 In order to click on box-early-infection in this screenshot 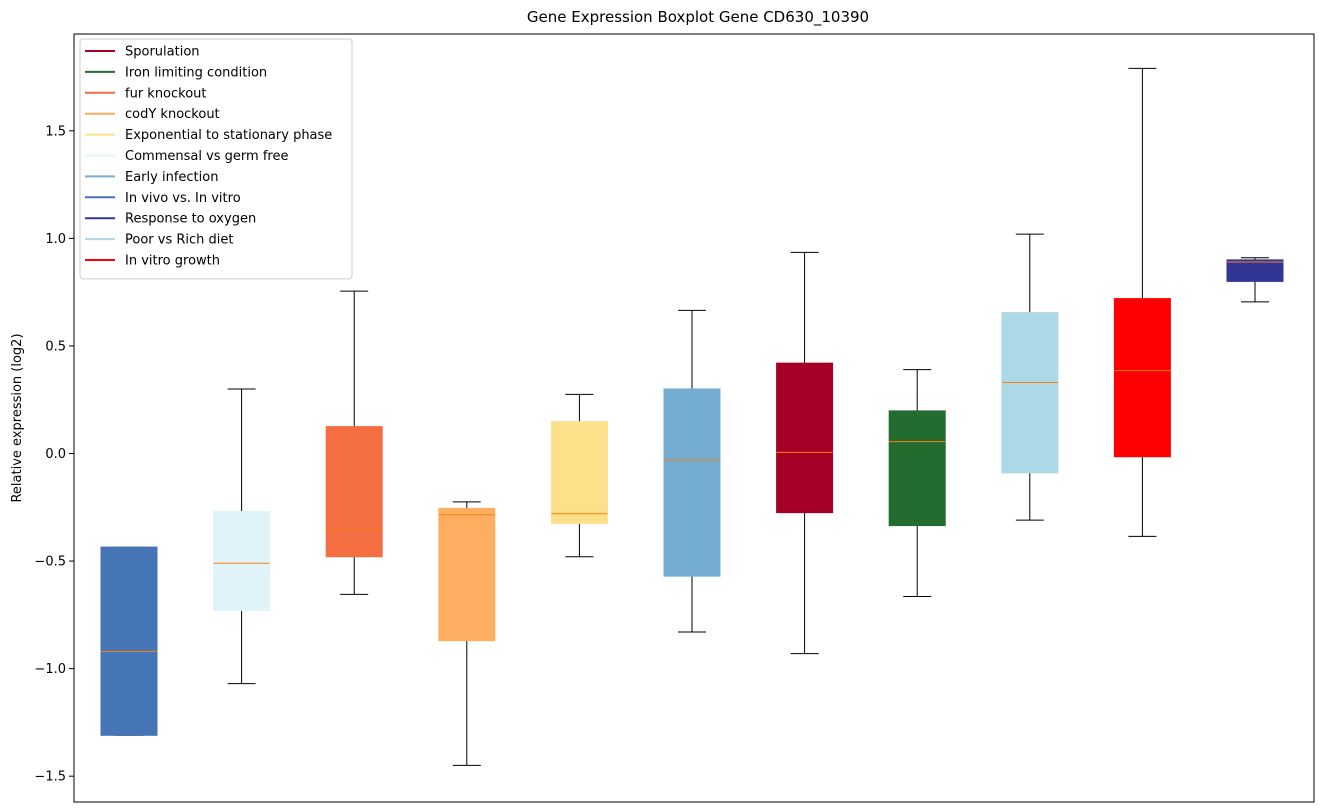, I will do `click(692, 471)`.